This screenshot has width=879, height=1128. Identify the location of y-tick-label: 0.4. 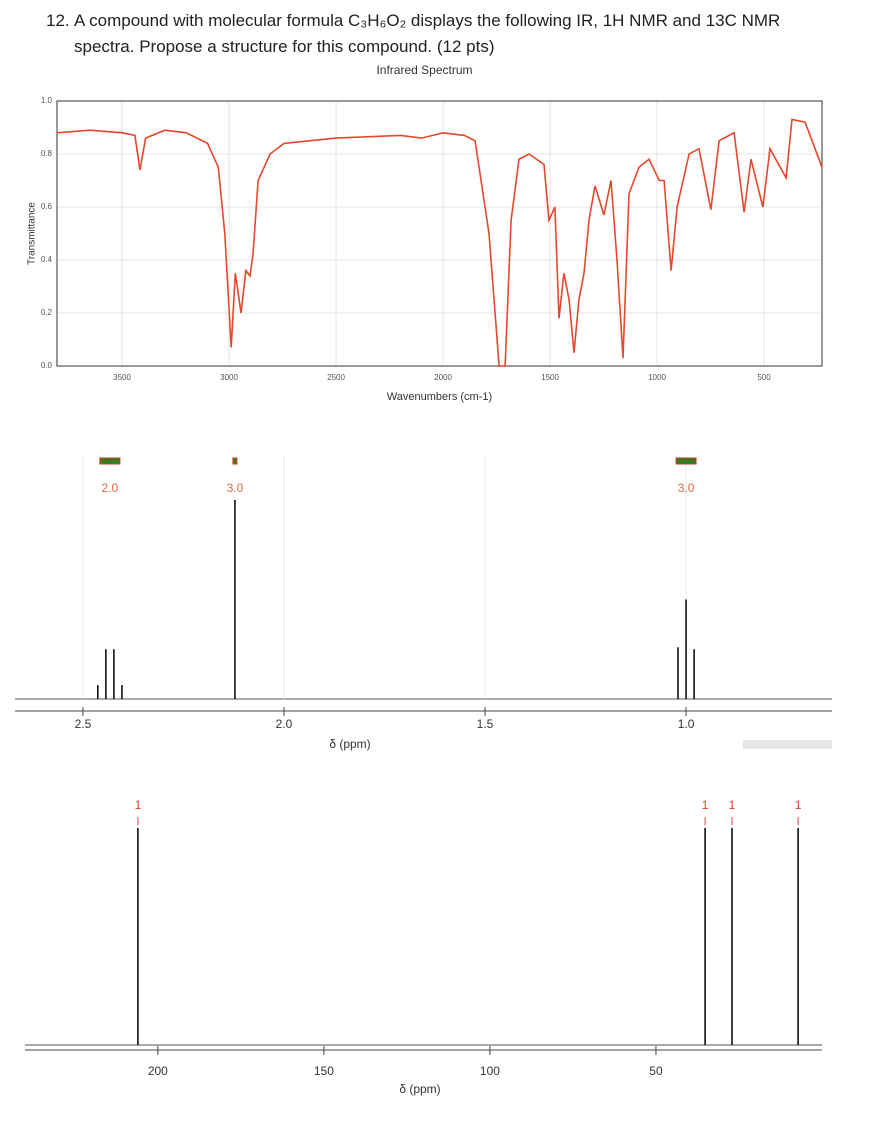
(47, 259).